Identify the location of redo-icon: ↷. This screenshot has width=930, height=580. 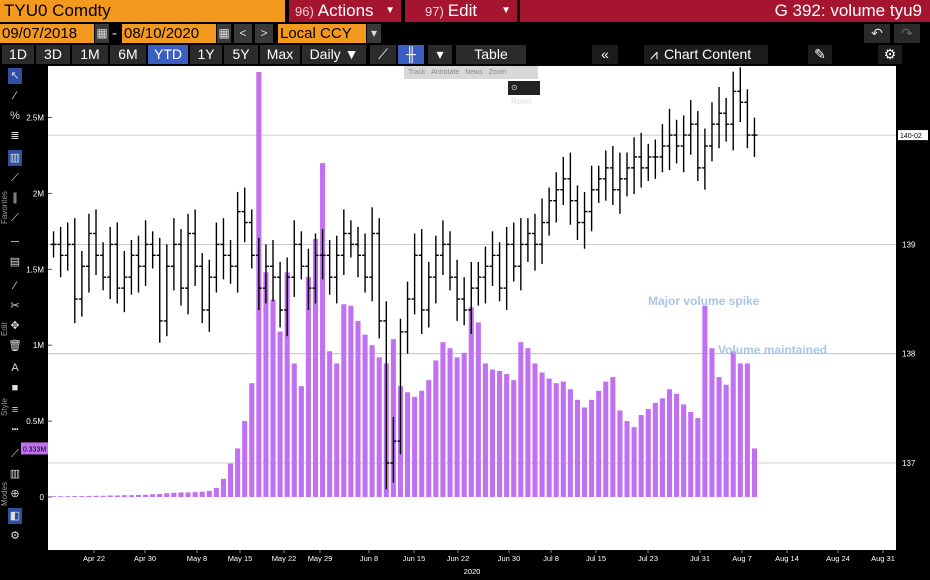
(907, 33).